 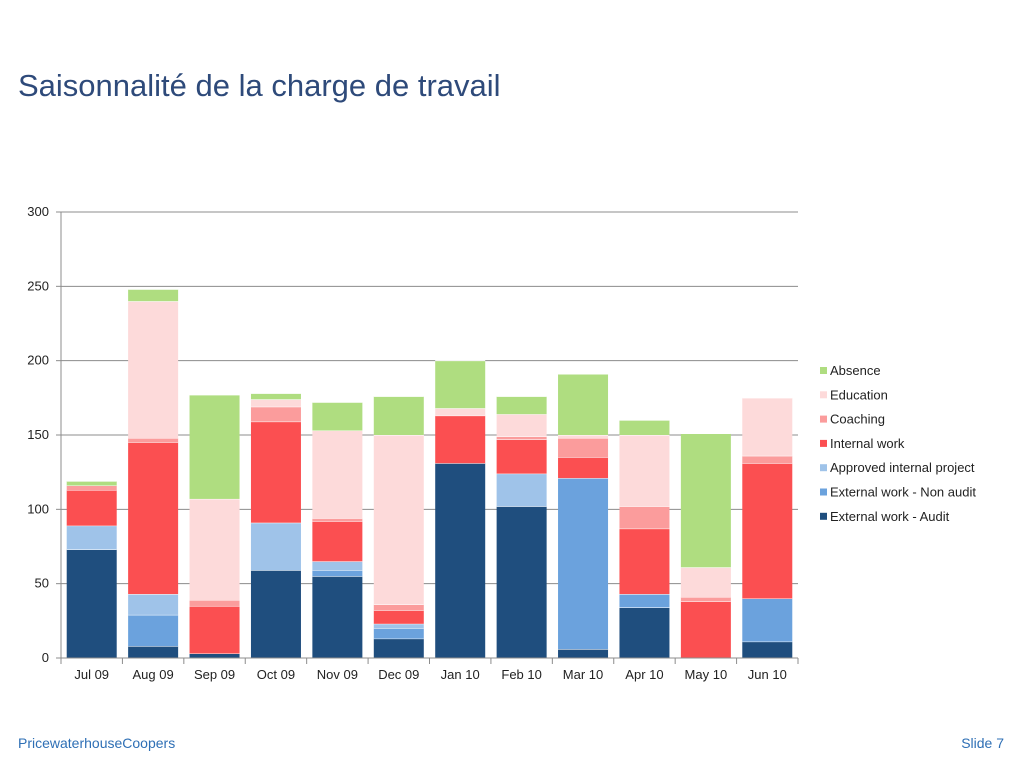 What do you see at coordinates (521, 674) in the screenshot?
I see `x-tick-label: Feb 10` at bounding box center [521, 674].